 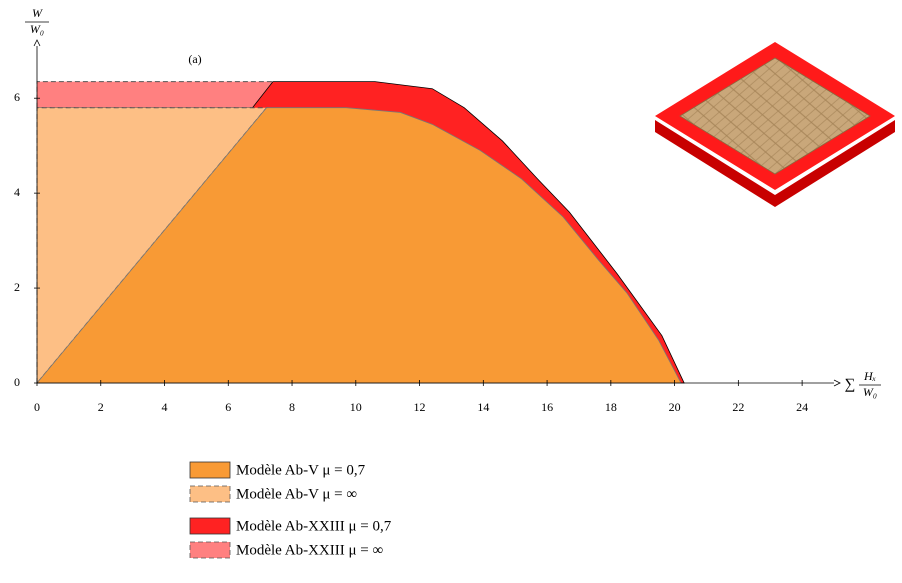 I want to click on x-axis-arrow, so click(x=837, y=383).